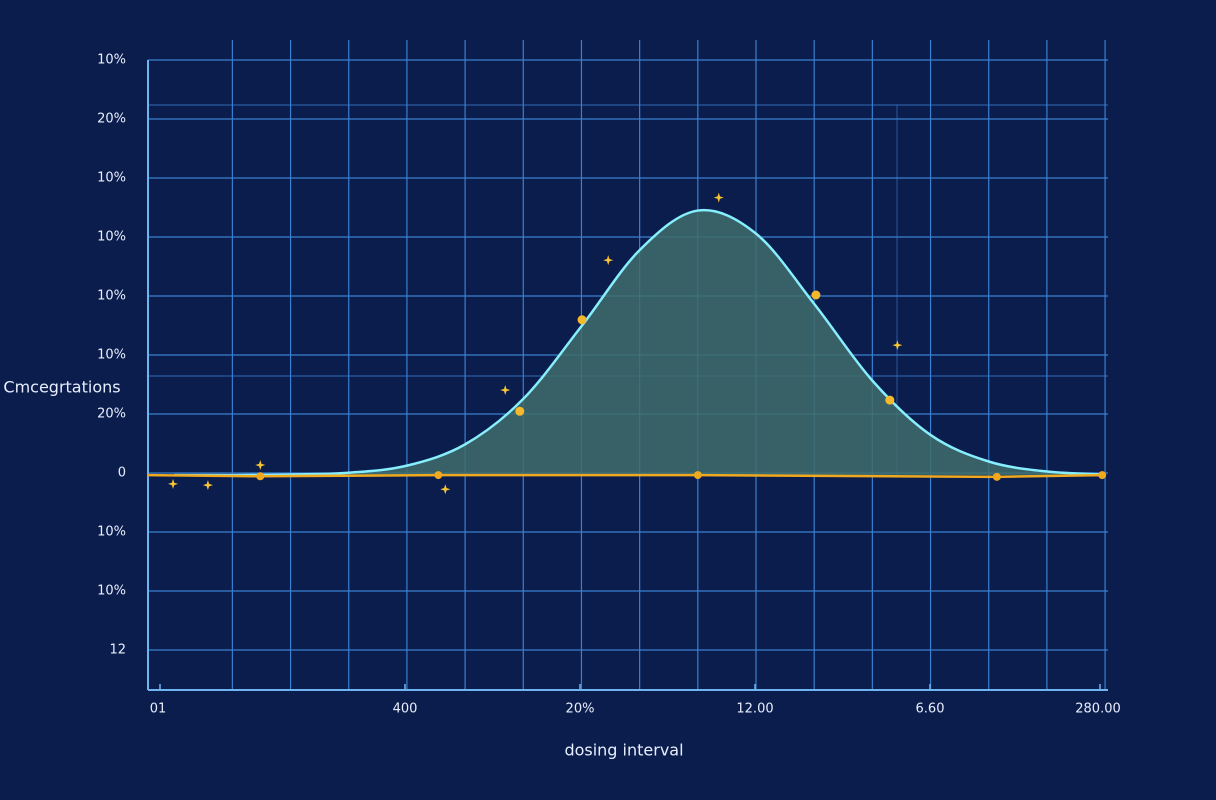 The height and width of the screenshot is (800, 1216). Describe the element at coordinates (122, 473) in the screenshot. I see `y-tick-label: 0` at that location.